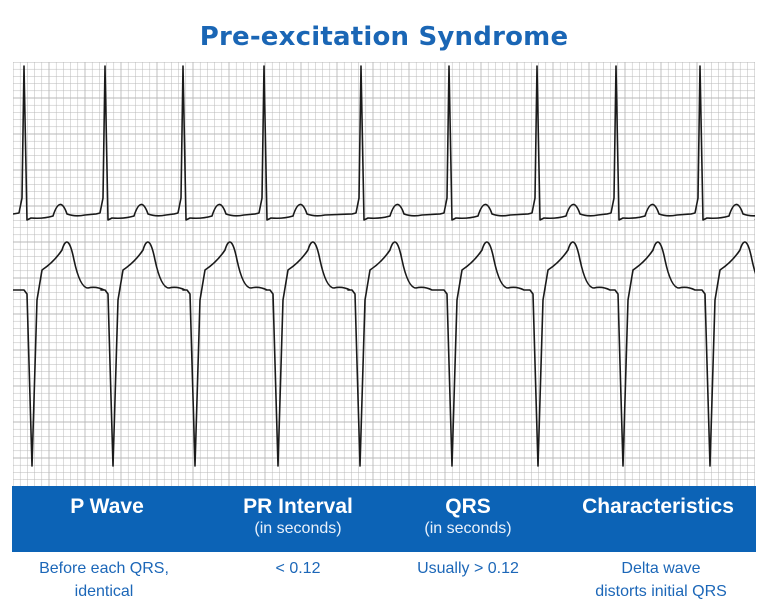  I want to click on value-line: Before each QRS,, so click(104, 568).